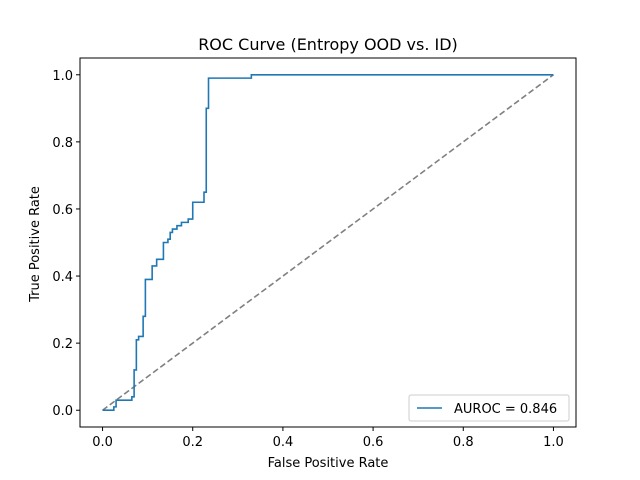 The width and height of the screenshot is (640, 480). Describe the element at coordinates (192, 442) in the screenshot. I see `x-tick-label: 0.2` at that location.